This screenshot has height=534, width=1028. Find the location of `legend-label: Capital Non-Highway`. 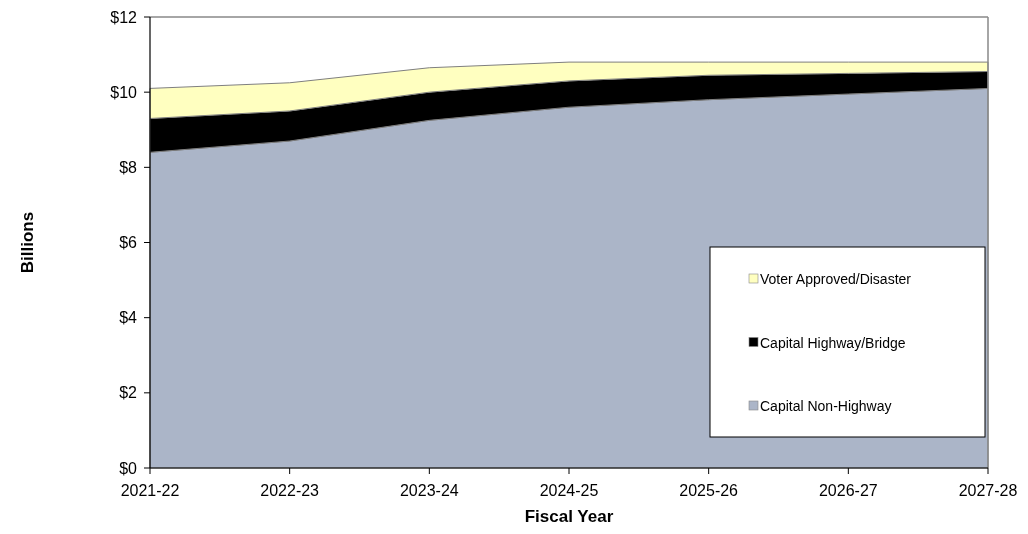

legend-label: Capital Non-Highway is located at coordinates (826, 406).